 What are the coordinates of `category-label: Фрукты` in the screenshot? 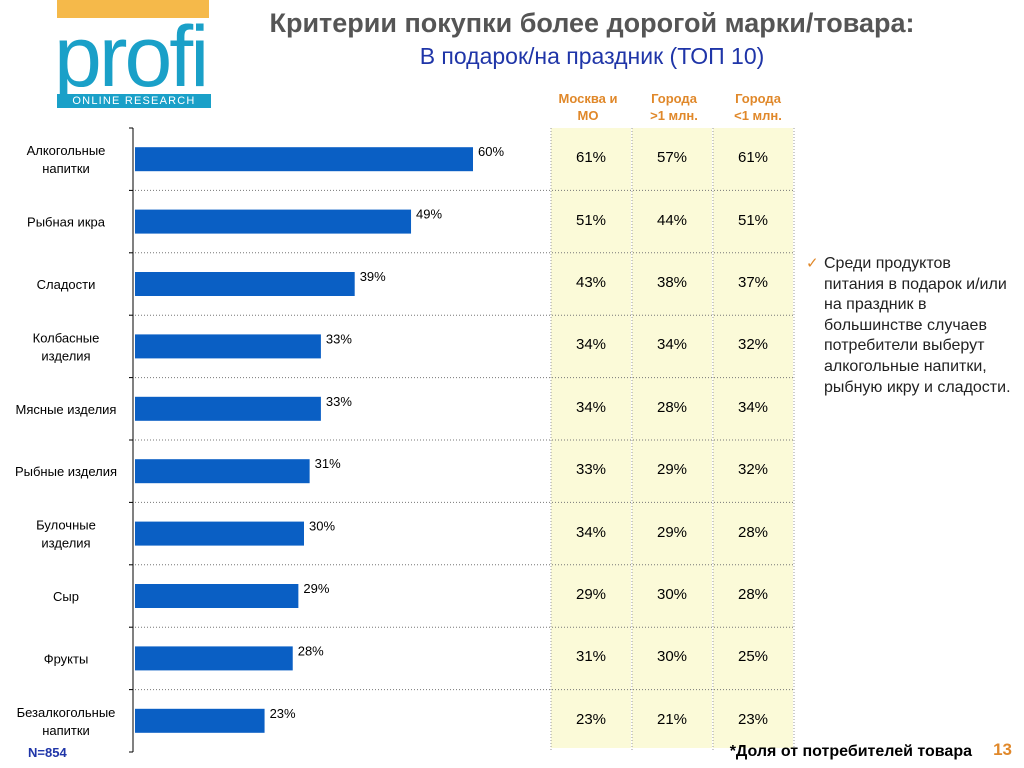 It's located at (66, 658).